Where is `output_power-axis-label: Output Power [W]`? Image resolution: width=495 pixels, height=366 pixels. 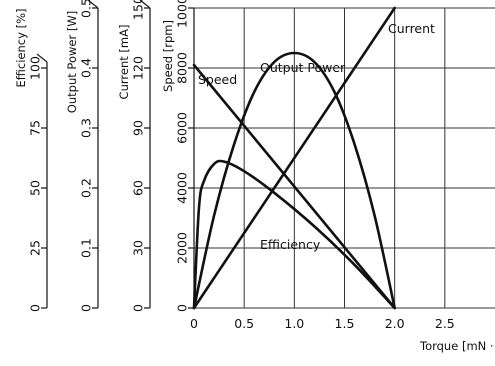
output_power-axis-label: Output Power [W] is located at coordinates (72, 62).